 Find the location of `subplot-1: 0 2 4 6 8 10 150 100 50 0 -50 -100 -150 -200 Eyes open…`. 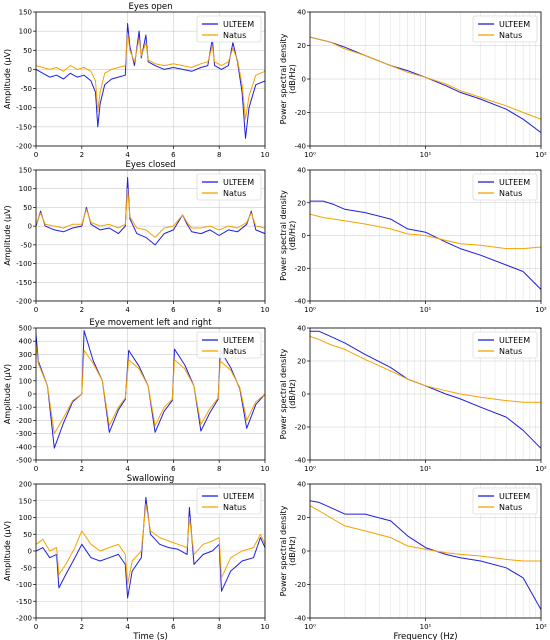

subplot-1: 0 2 4 6 8 10 150 100 50 0 -50 -100 -150 -200 Eyes open… is located at coordinates (136, 80).